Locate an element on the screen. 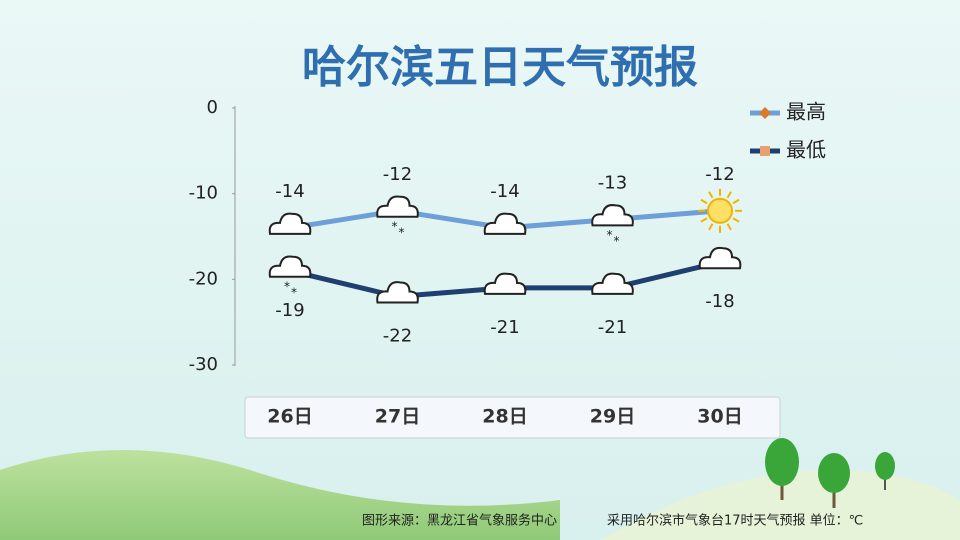 The image size is (960, 540). data-label: -13 is located at coordinates (612, 182).